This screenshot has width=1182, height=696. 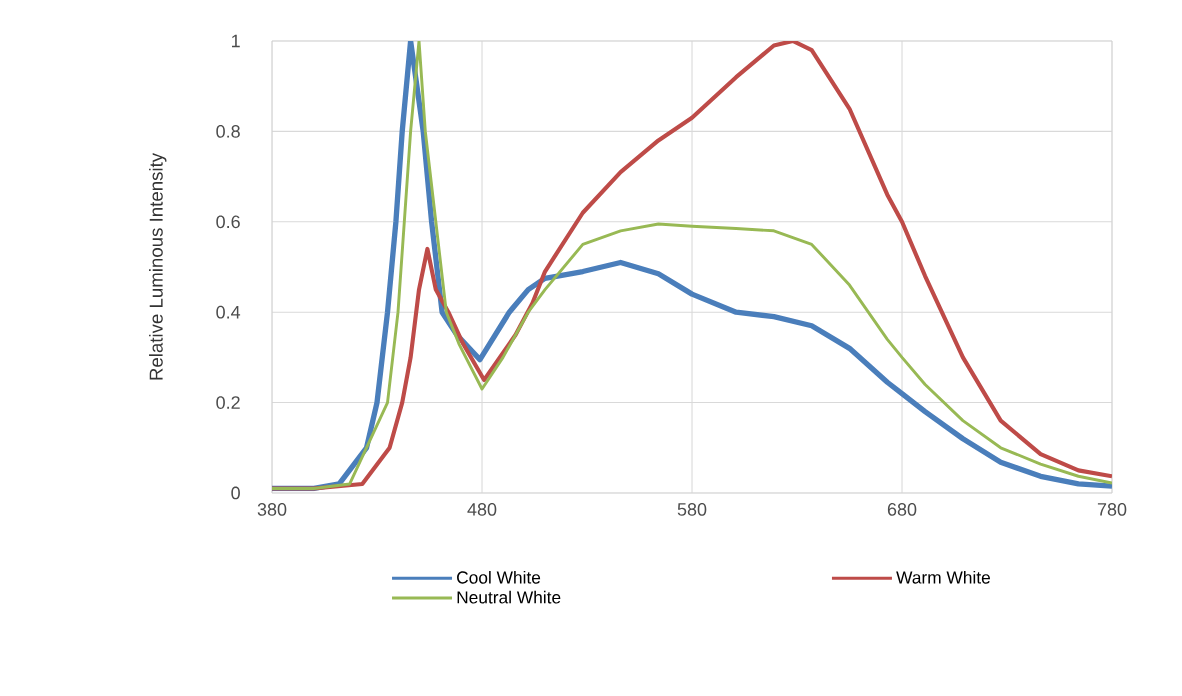 I want to click on legend-label: Warm White, so click(x=943, y=577).